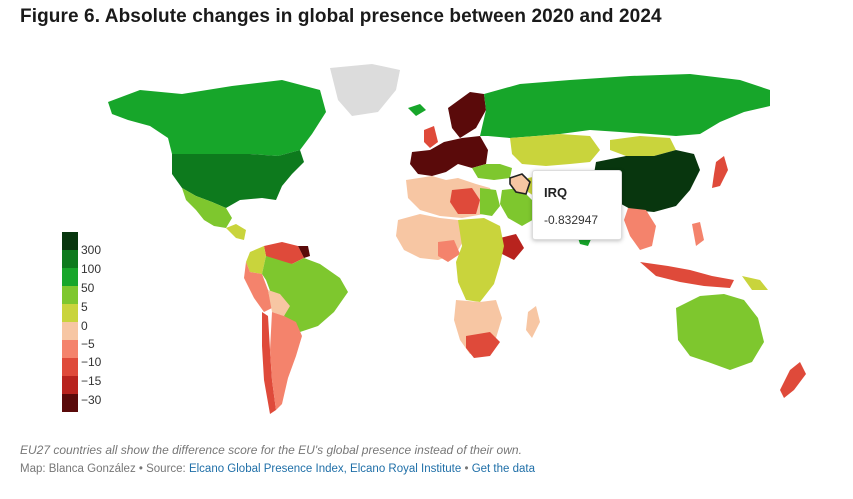 Image resolution: width=853 pixels, height=499 pixels. What do you see at coordinates (793, 380) in the screenshot?
I see `country-new-zealand` at bounding box center [793, 380].